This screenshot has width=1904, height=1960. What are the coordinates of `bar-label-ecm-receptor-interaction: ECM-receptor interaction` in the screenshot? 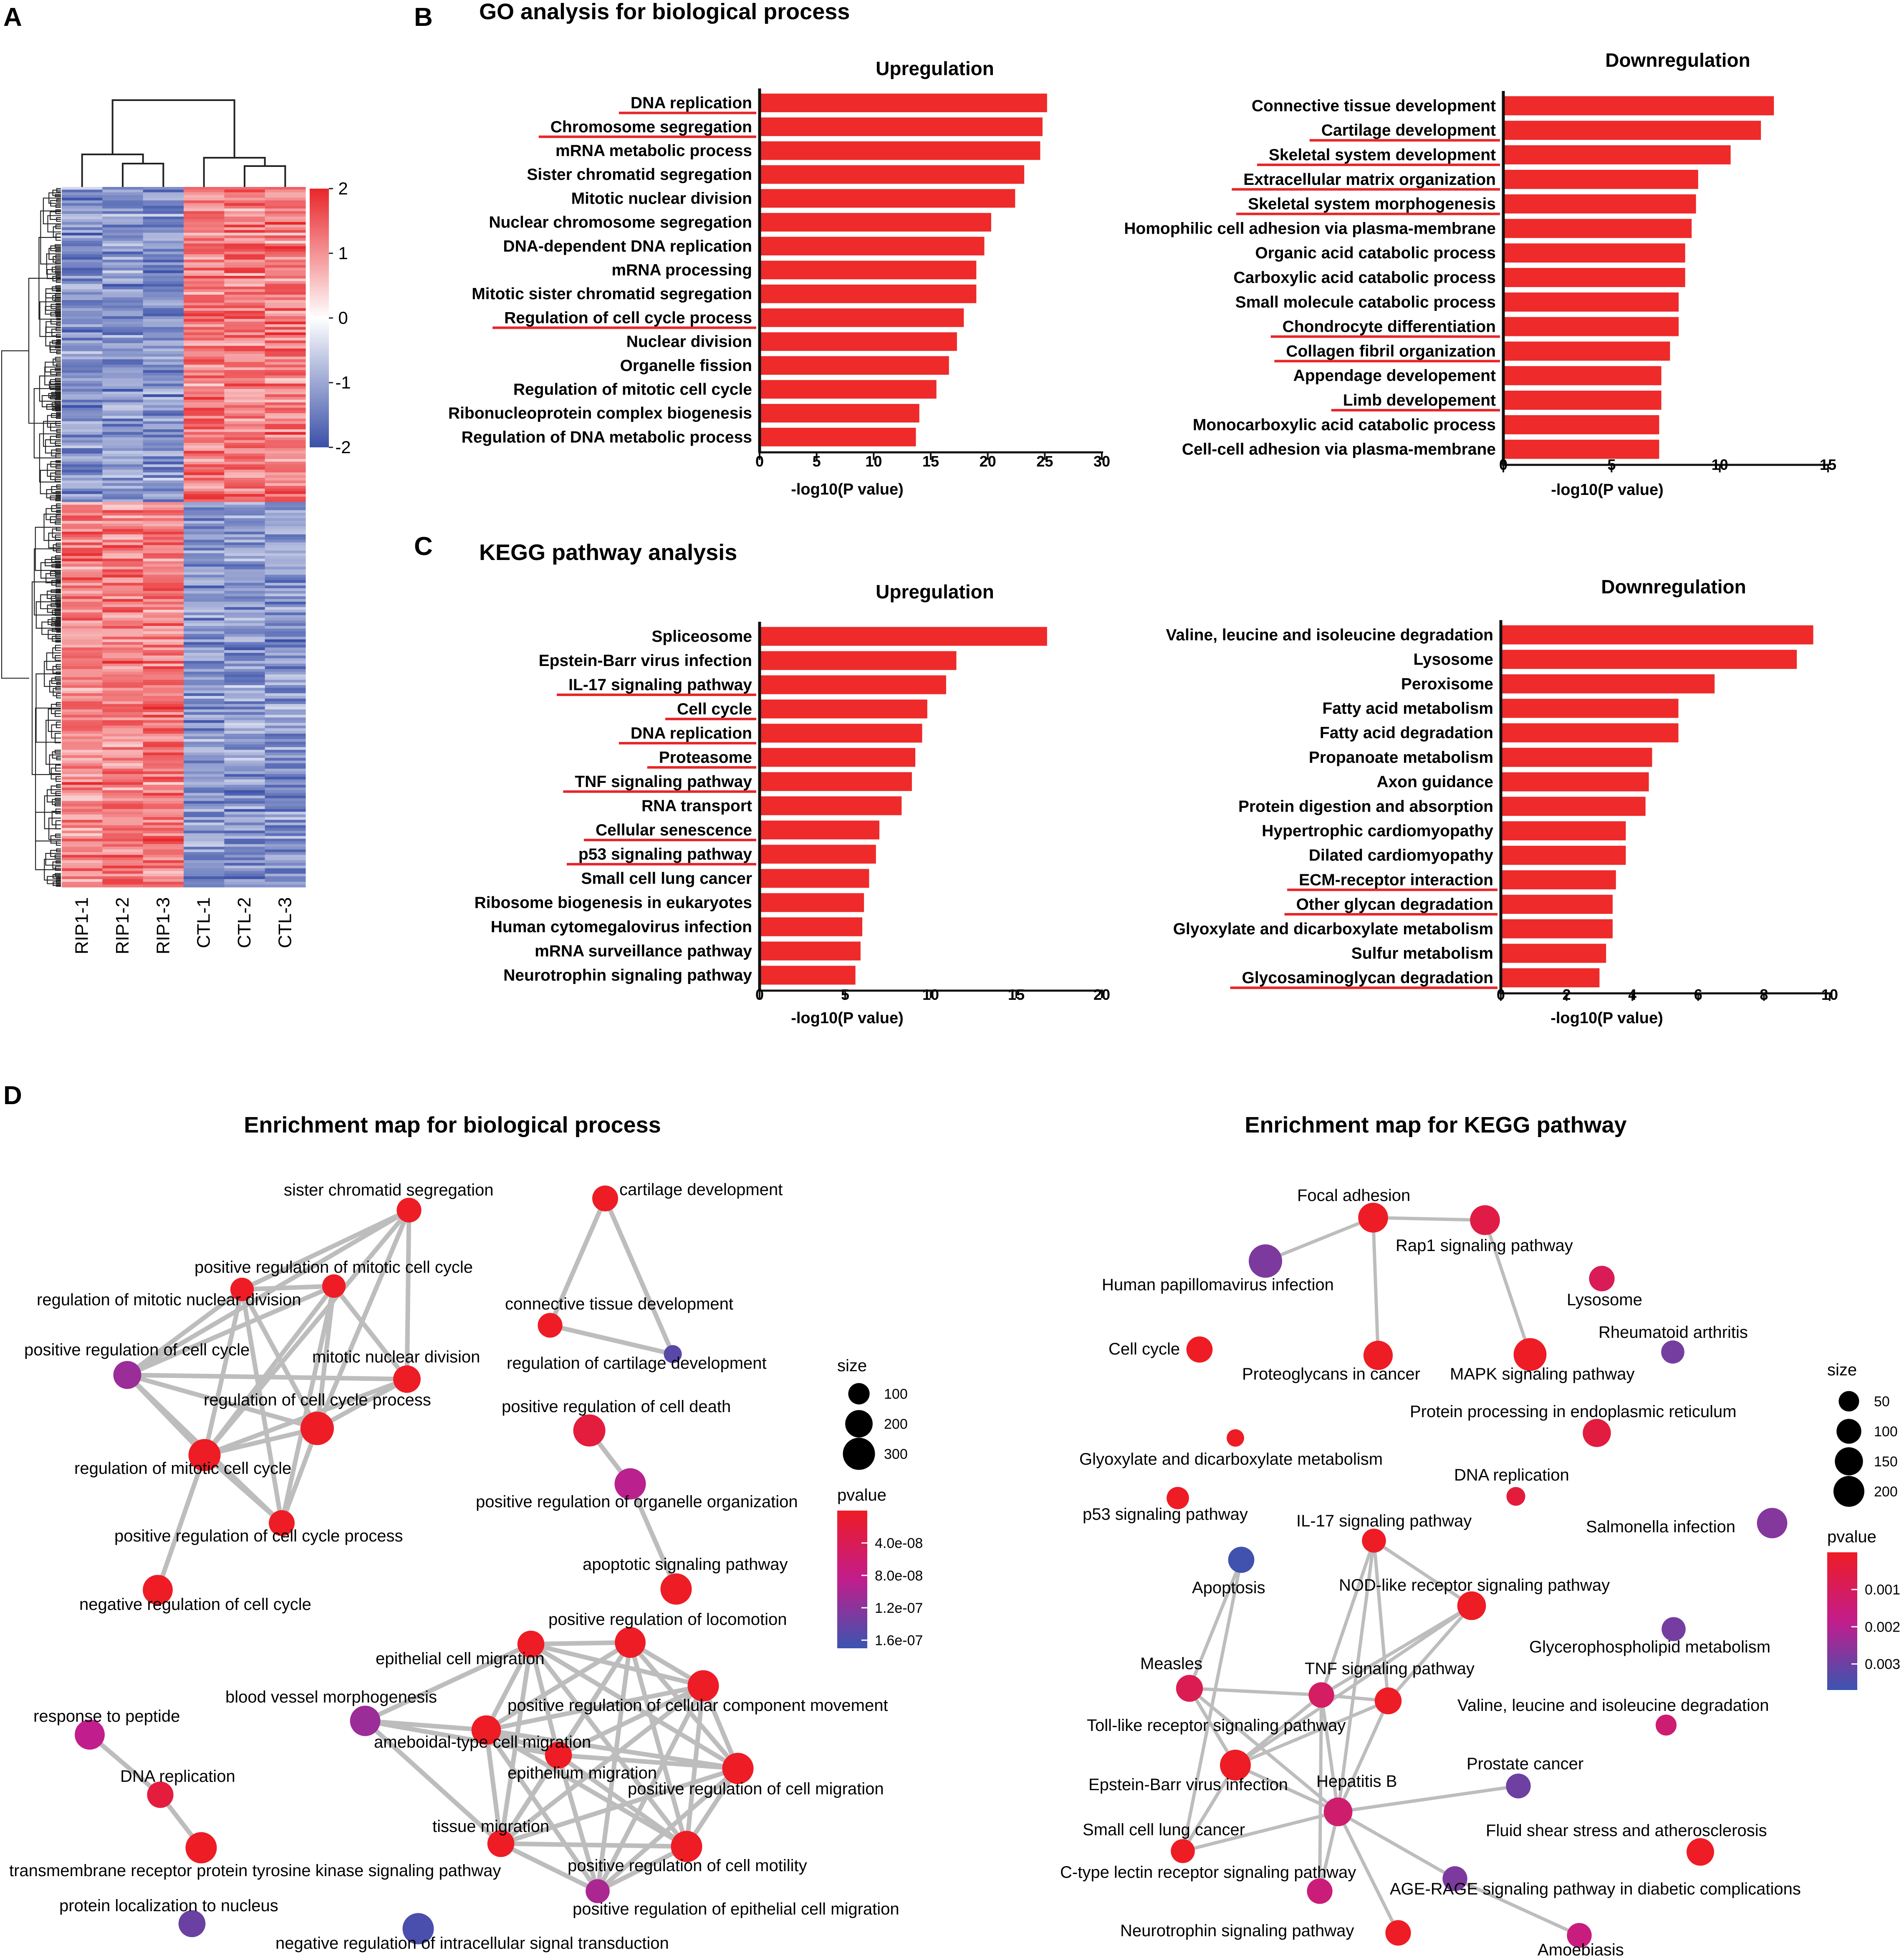 It's located at (1396, 880).